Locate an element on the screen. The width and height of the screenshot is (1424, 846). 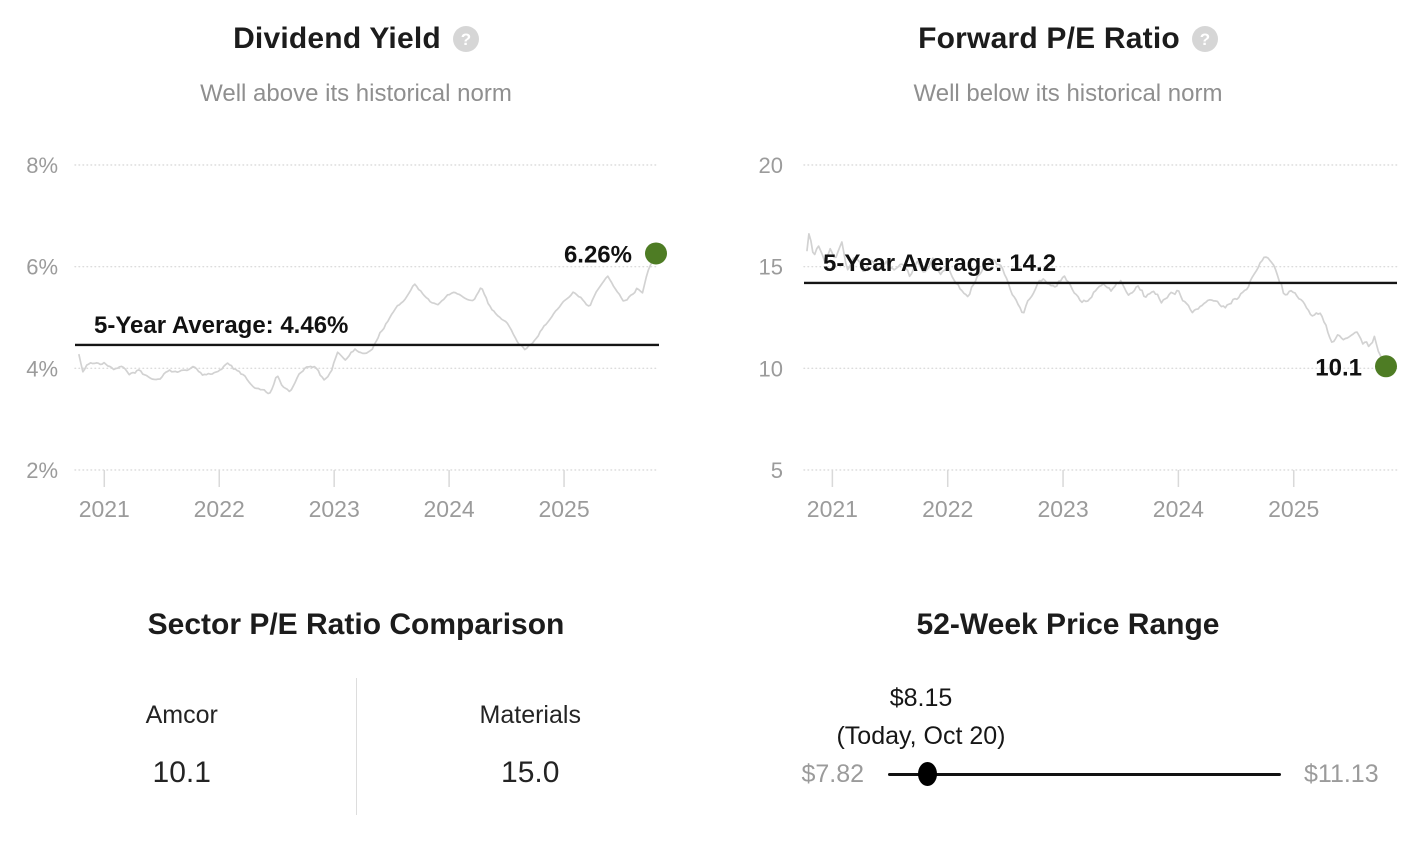
current-price: $8.15 is located at coordinates (921, 698).